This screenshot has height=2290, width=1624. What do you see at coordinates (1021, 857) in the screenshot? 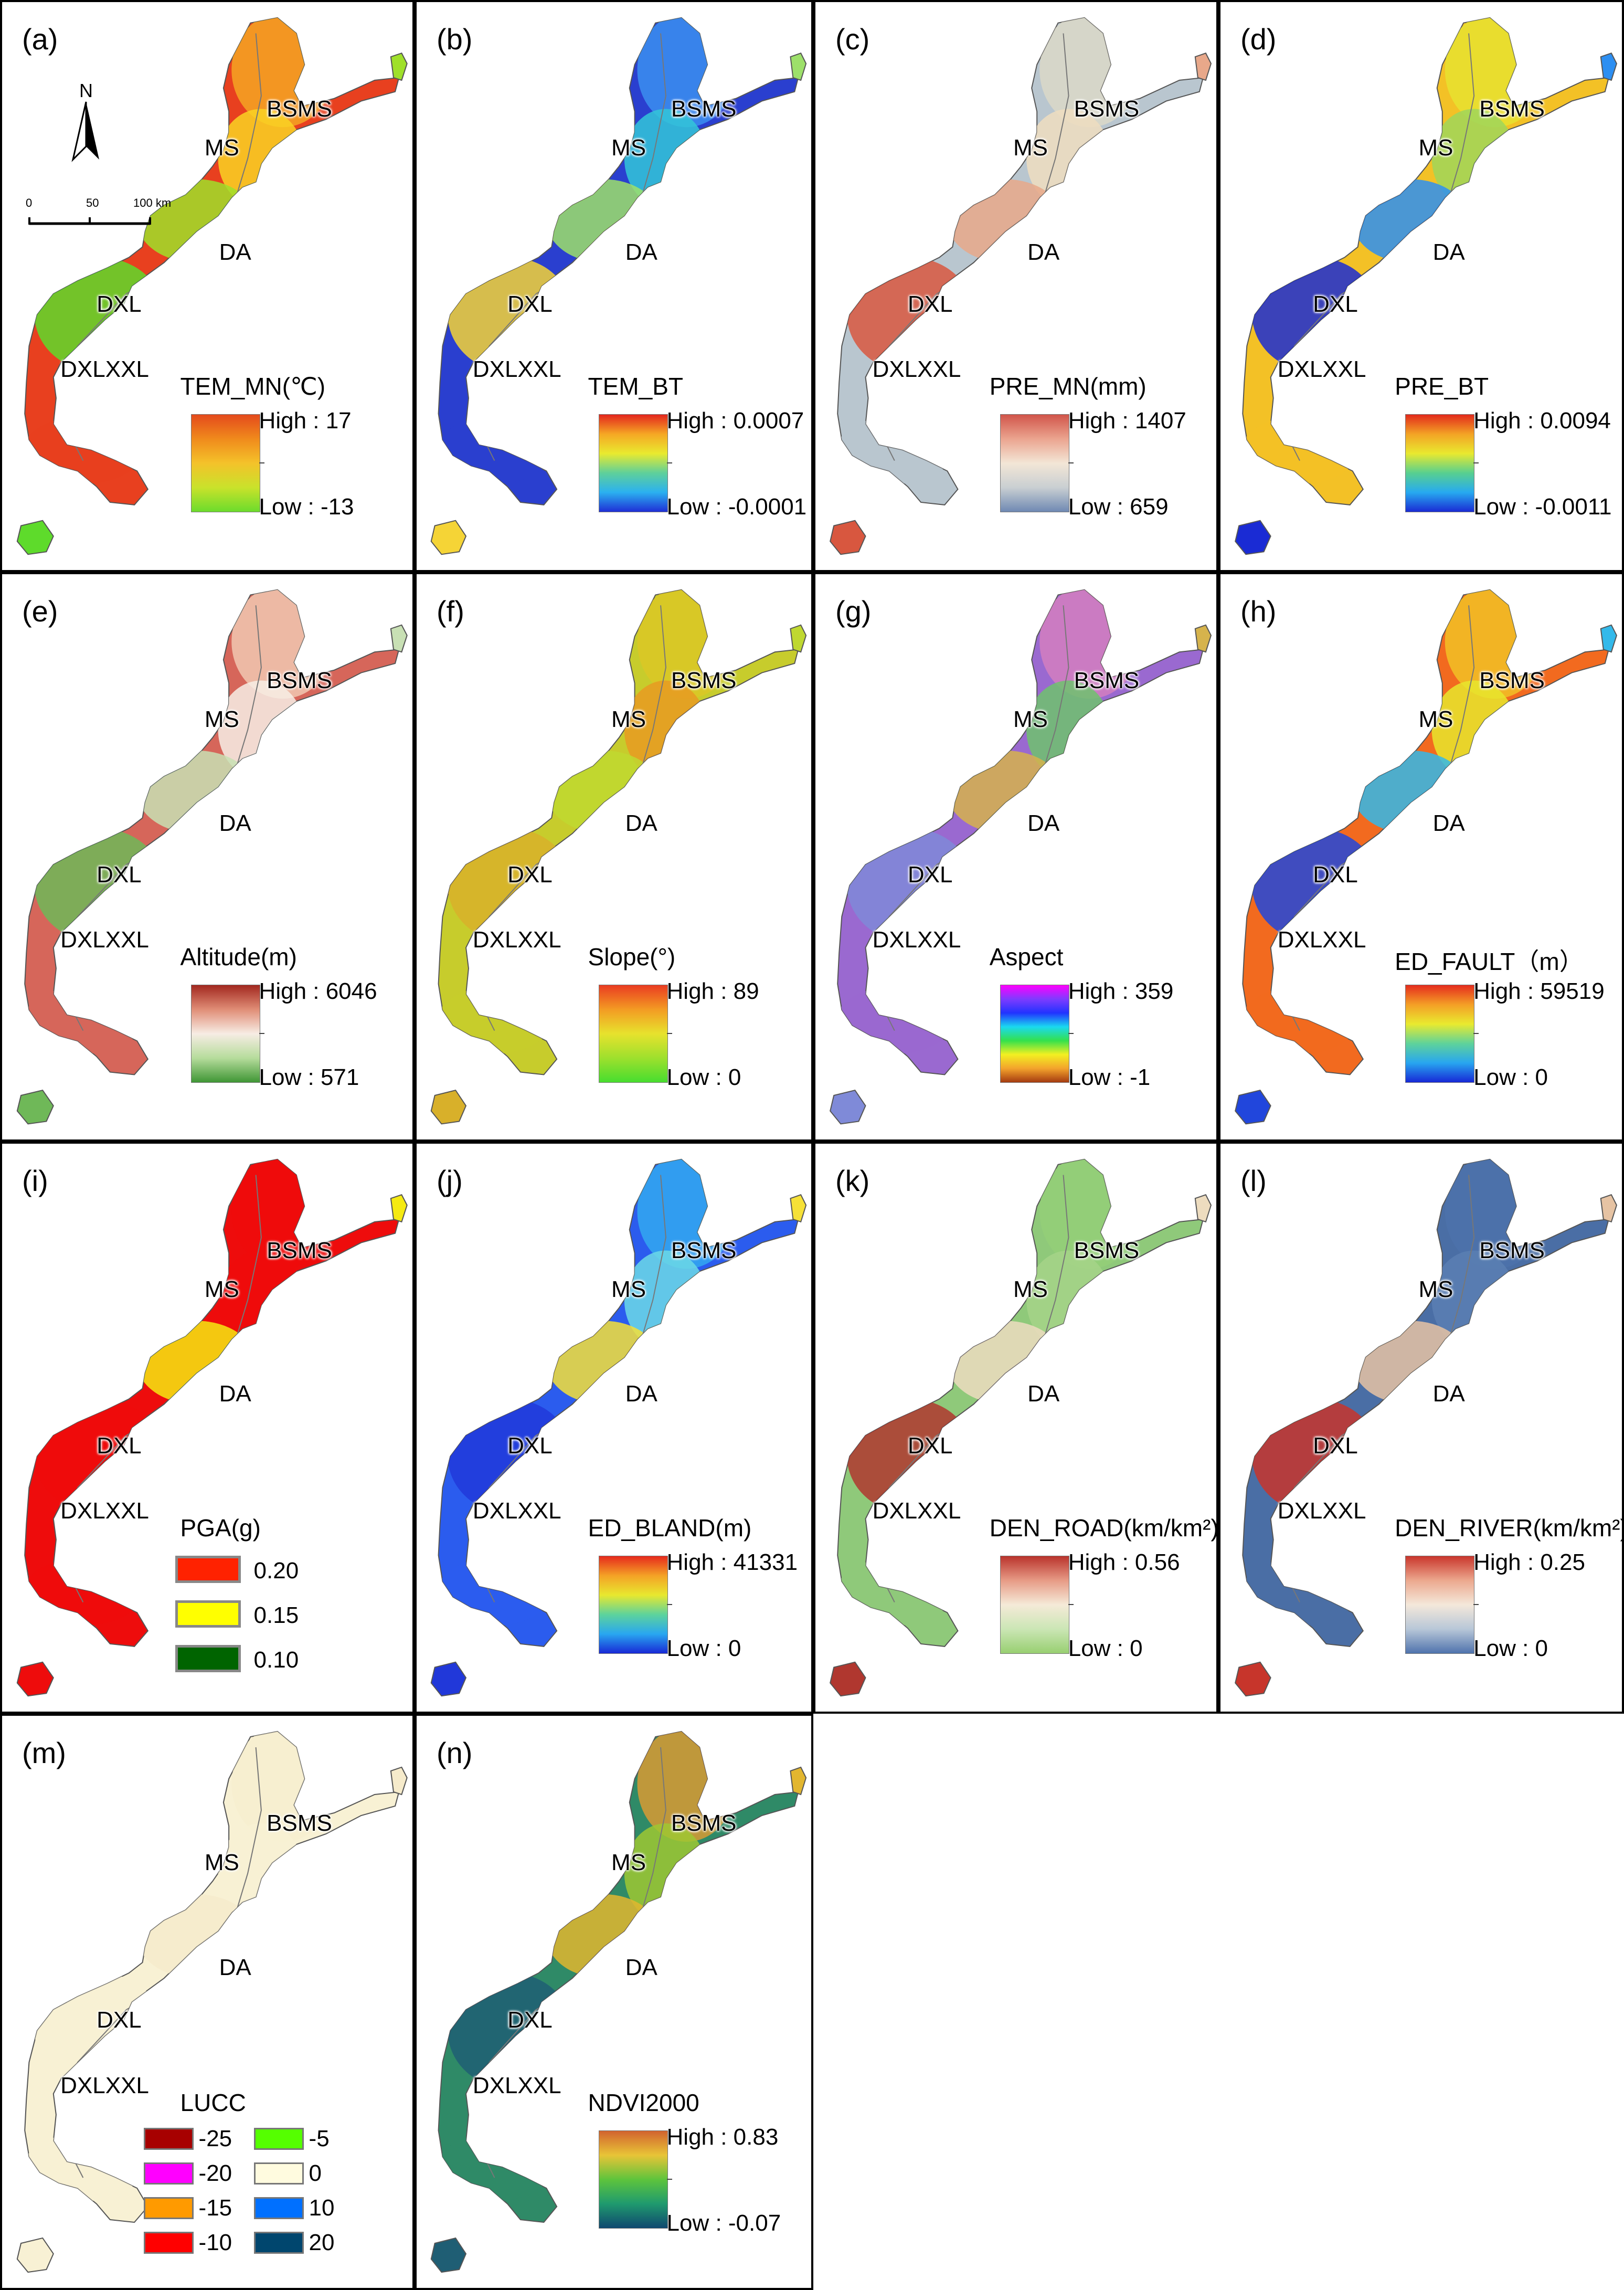
I see `region-map-g` at bounding box center [1021, 857].